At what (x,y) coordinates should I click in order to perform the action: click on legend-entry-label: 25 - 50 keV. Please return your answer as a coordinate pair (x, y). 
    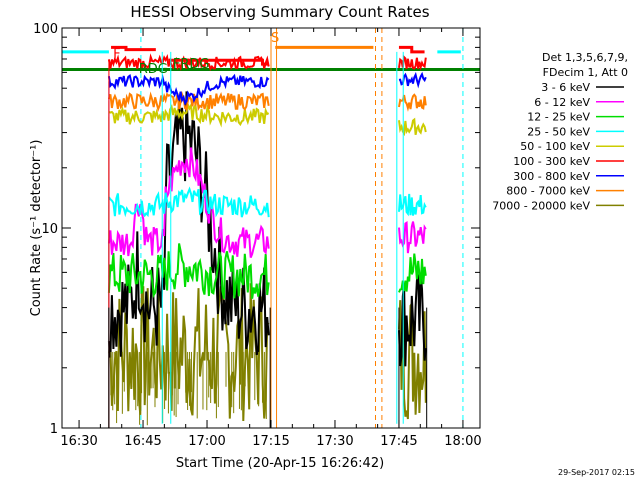
    Looking at the image, I should click on (558, 131).